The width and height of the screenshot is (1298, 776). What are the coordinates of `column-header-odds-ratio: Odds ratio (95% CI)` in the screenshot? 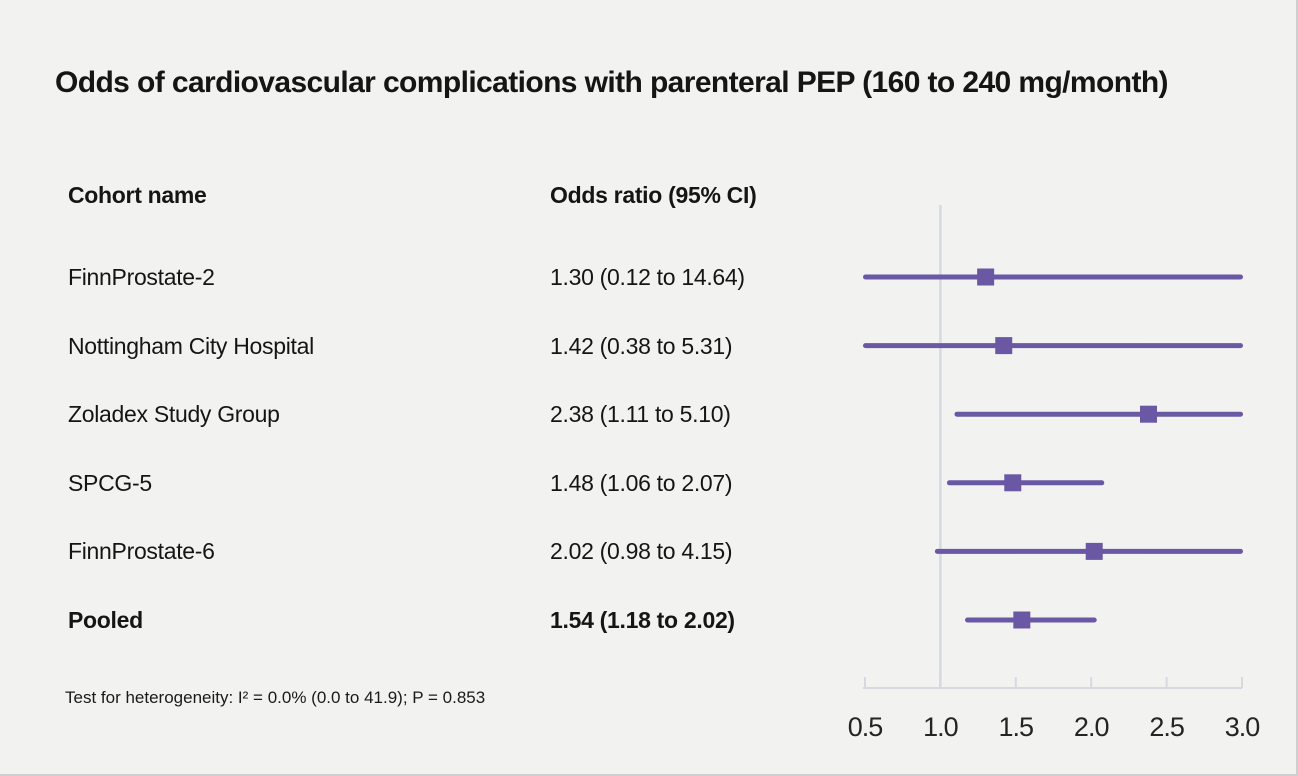 It's located at (653, 195).